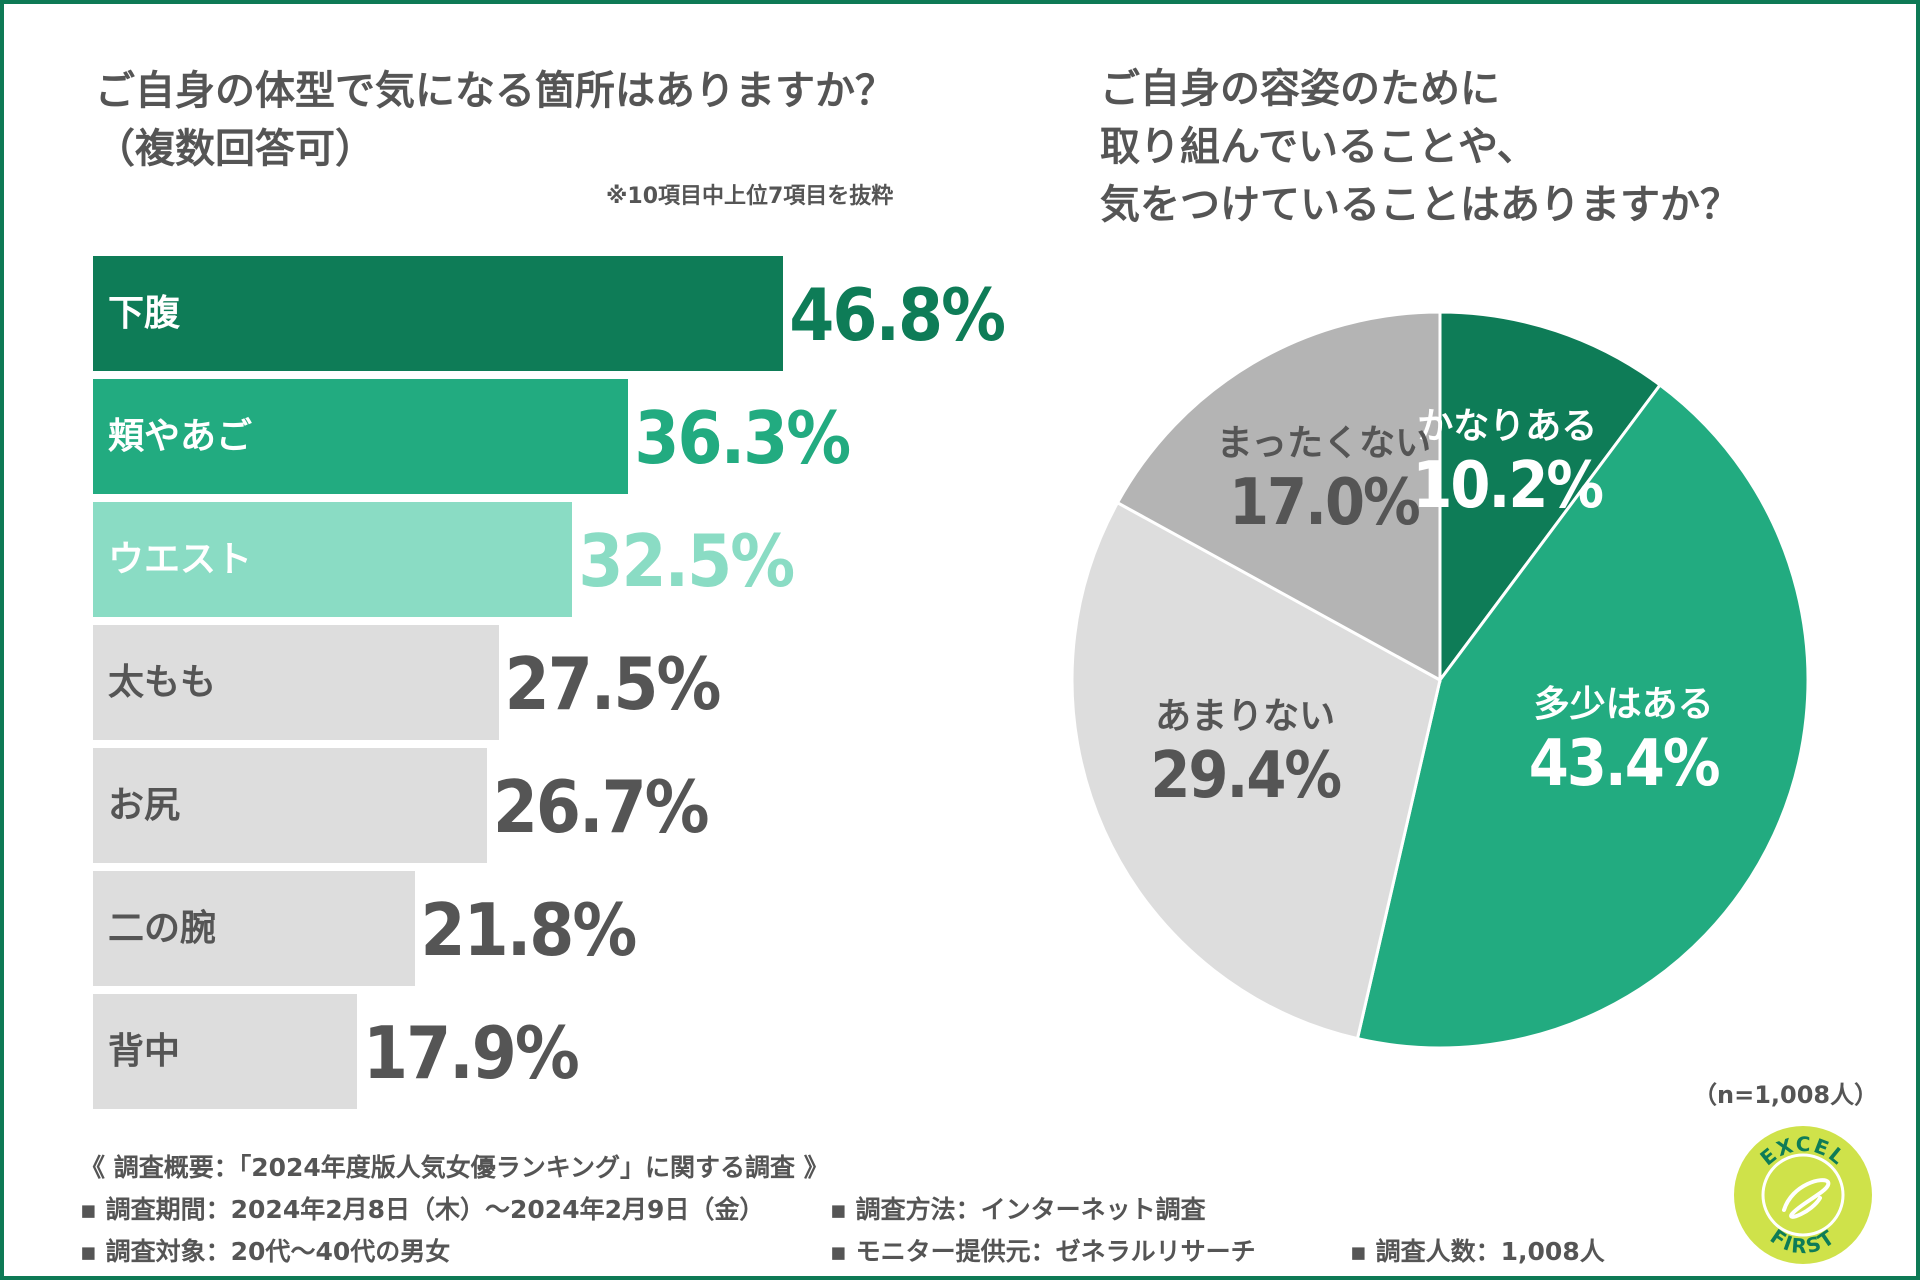 The image size is (1920, 1280). Describe the element at coordinates (422, 1209) in the screenshot. I see `survey-period: ▪ 調査期間：2024年2月8日（木）〜2024年2月9日（金）` at that location.